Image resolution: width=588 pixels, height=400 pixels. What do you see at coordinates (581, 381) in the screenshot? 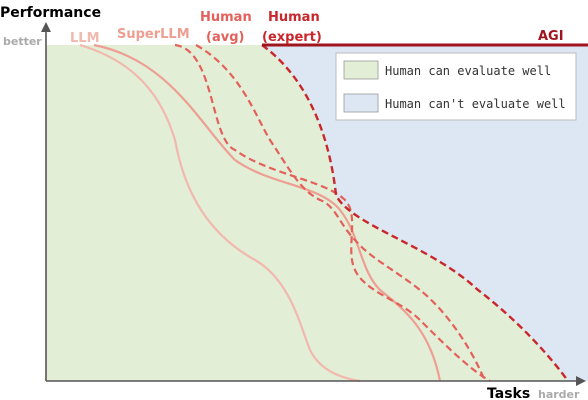
I see `x-axis-arrow` at bounding box center [581, 381].